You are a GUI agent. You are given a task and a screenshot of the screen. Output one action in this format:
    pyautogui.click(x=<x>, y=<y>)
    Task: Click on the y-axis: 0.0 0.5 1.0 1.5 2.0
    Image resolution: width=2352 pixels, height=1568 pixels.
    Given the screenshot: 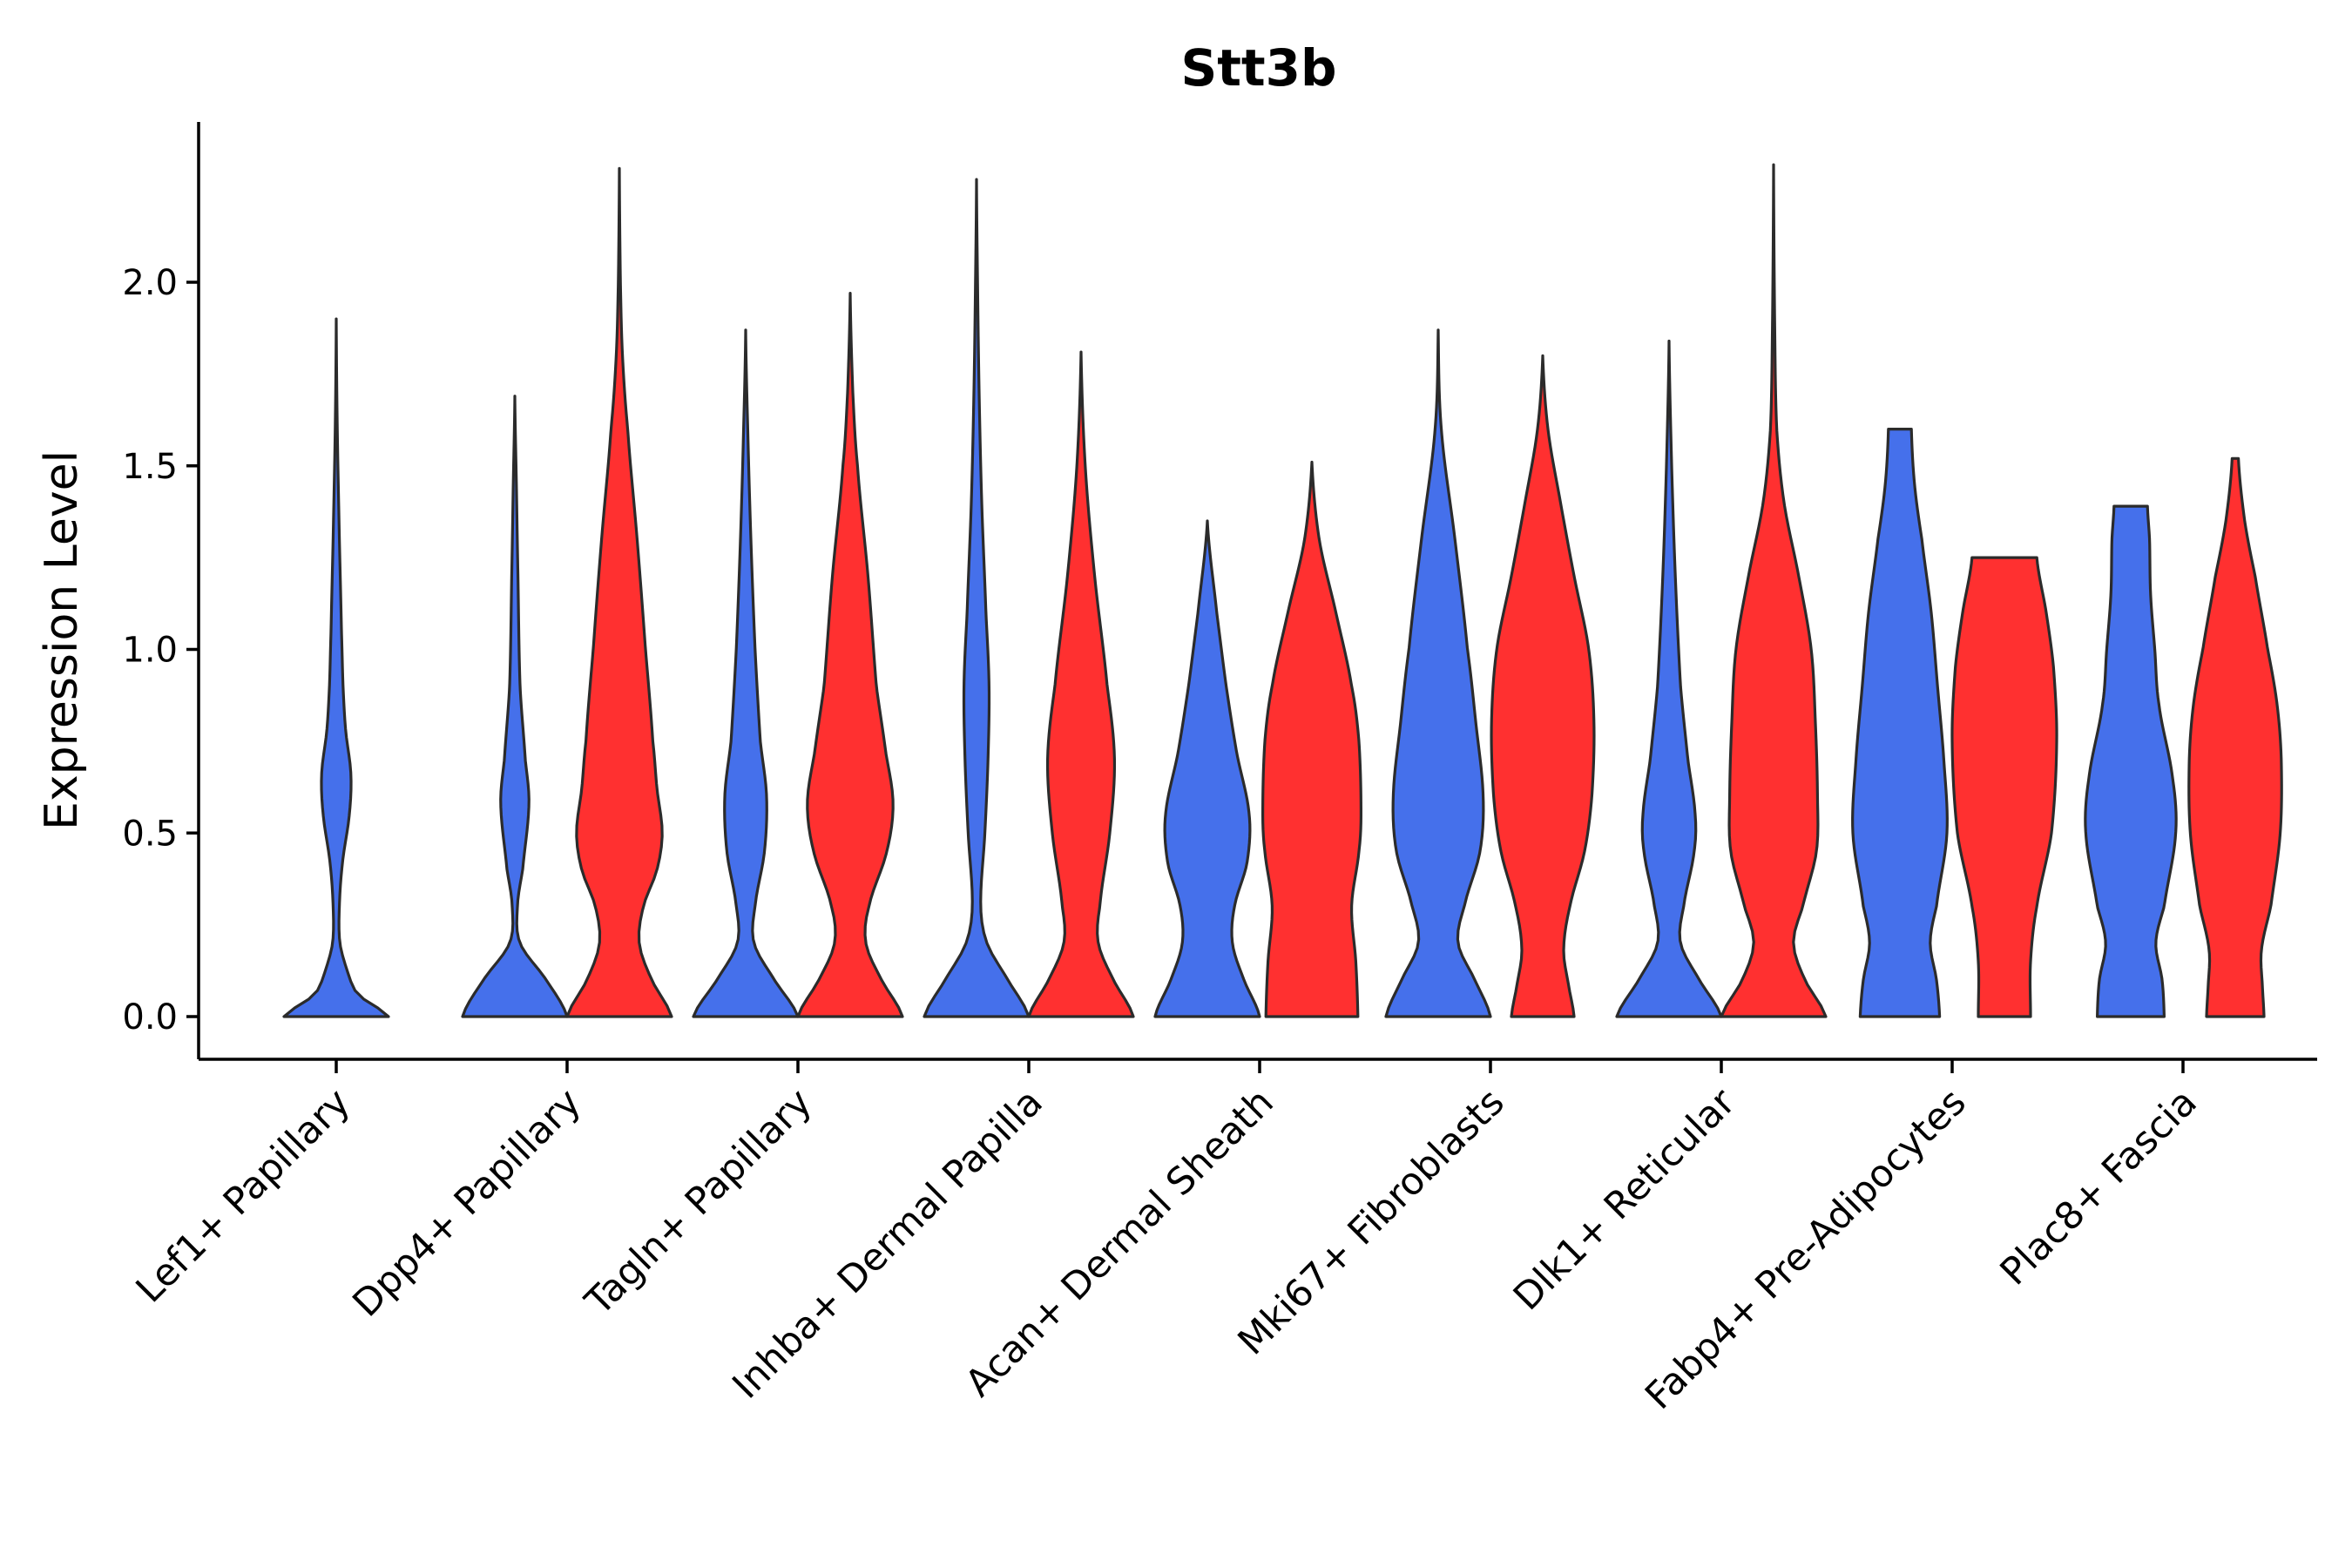 What is the action you would take?
    pyautogui.click(x=161, y=590)
    